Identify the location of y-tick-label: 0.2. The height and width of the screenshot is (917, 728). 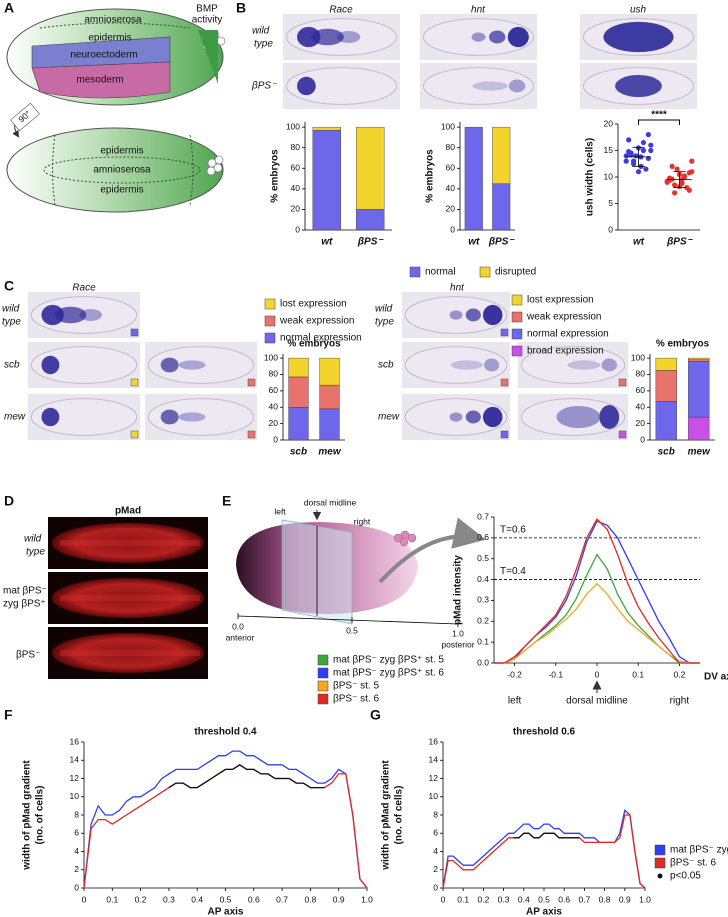
(483, 621).